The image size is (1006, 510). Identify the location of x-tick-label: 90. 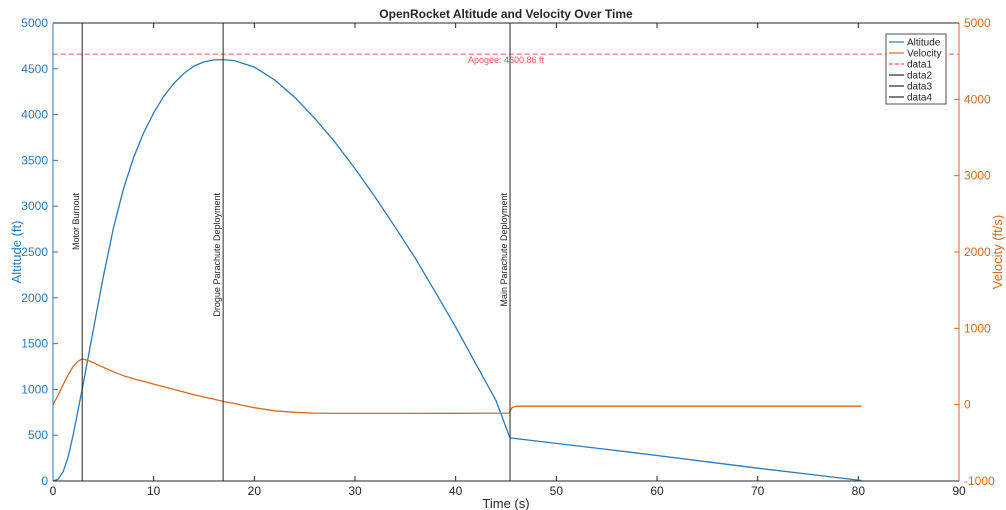
(959, 491).